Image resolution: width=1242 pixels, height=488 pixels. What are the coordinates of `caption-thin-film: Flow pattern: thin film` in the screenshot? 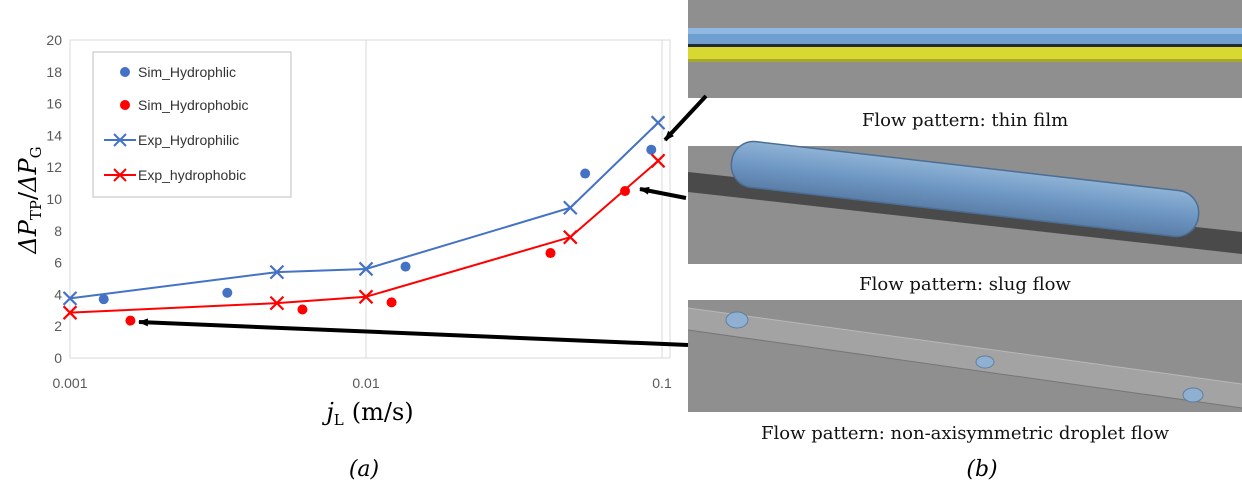 It's located at (965, 120).